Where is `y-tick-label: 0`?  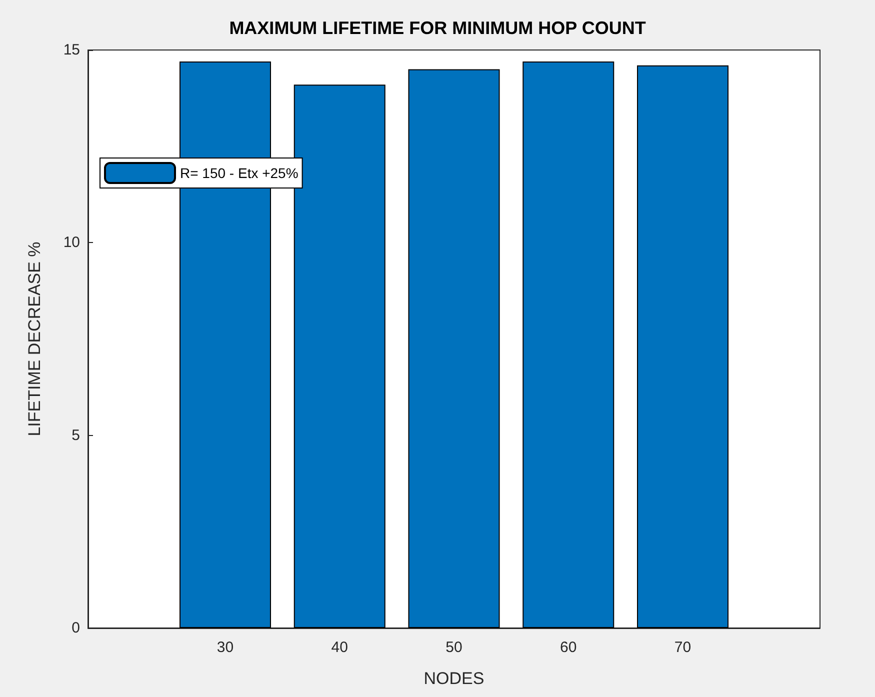
y-tick-label: 0 is located at coordinates (76, 628).